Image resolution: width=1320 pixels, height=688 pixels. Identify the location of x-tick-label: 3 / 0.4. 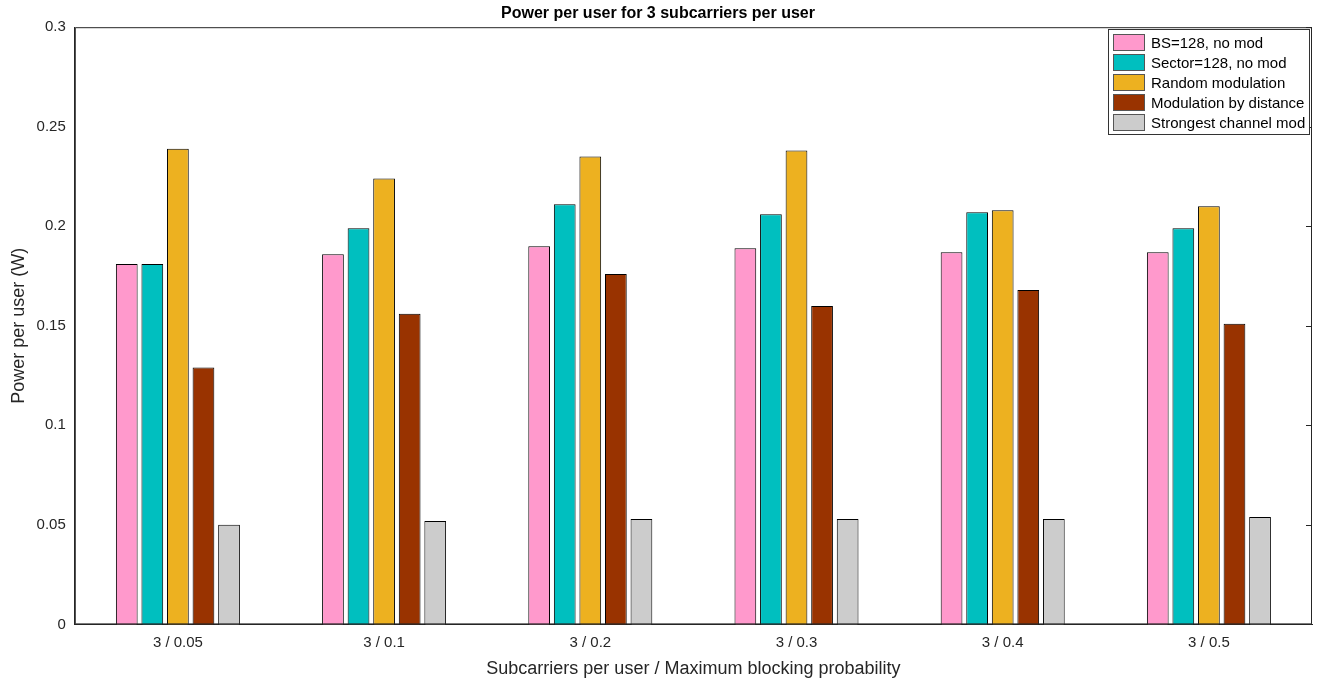
(1002, 641).